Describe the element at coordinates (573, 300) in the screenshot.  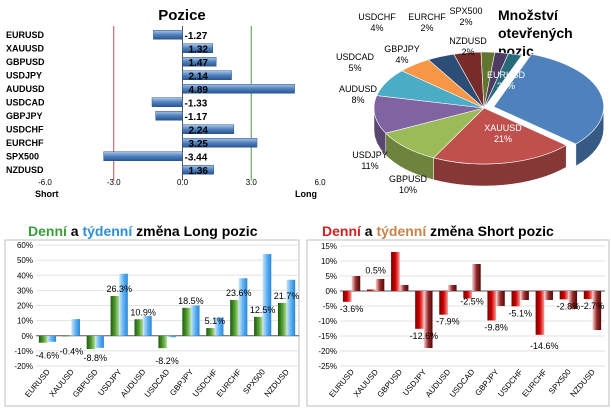
I see `c4-bar-t-denn--spx500` at that location.